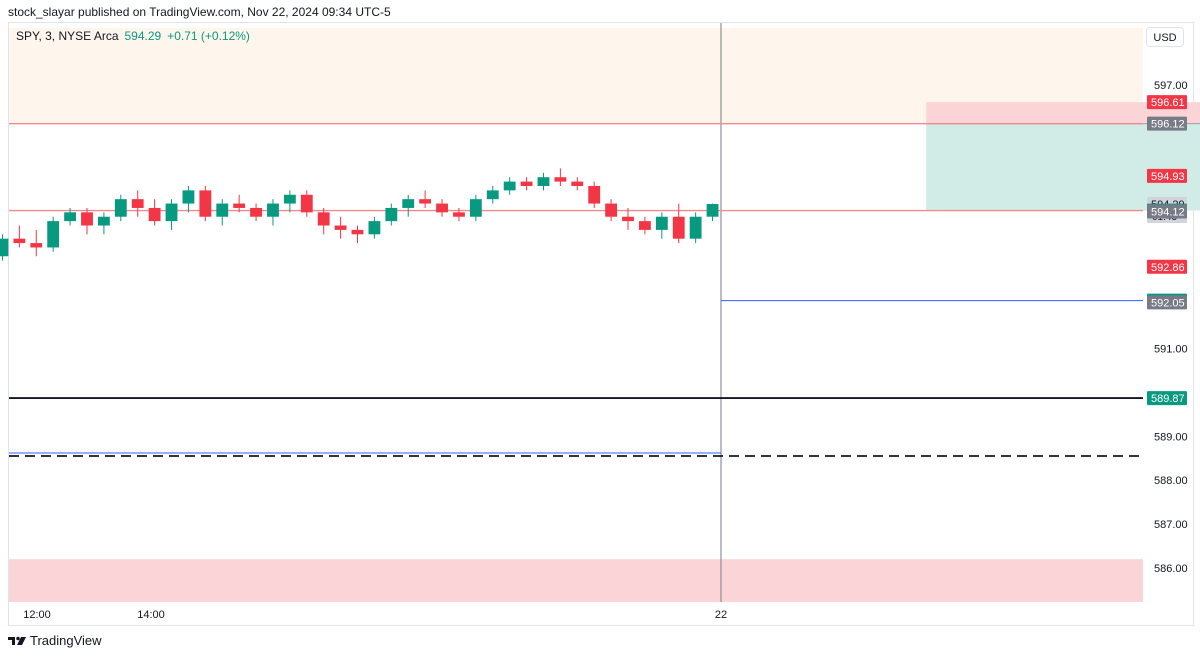 This screenshot has width=1200, height=656. I want to click on price-label-badge: 596.61, so click(1167, 102).